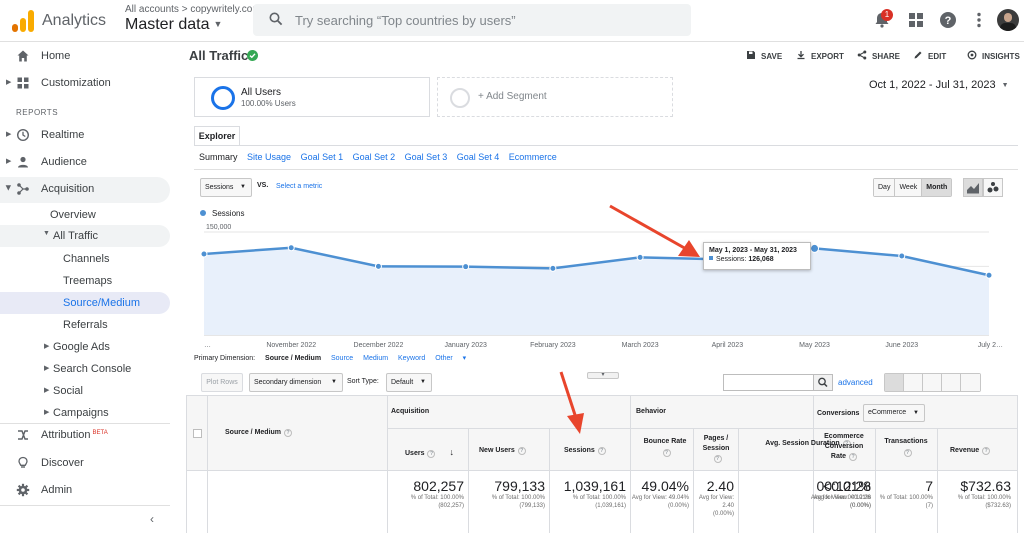 The width and height of the screenshot is (1024, 533). I want to click on dimension-keyword: Keyword, so click(412, 358).